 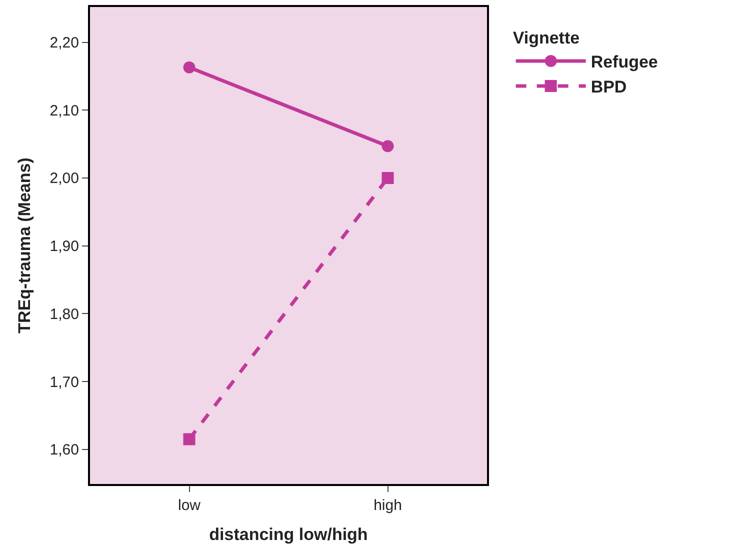 What do you see at coordinates (64, 382) in the screenshot?
I see `y-tick-label: 1,70` at bounding box center [64, 382].